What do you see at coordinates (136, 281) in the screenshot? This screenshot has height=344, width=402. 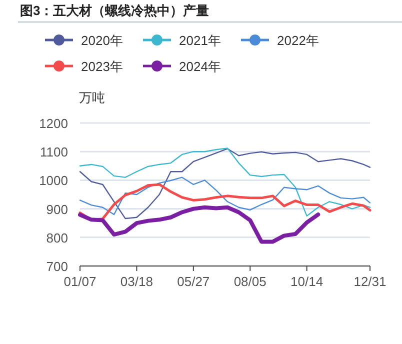 I see `x-tick-label: 03/18` at bounding box center [136, 281].